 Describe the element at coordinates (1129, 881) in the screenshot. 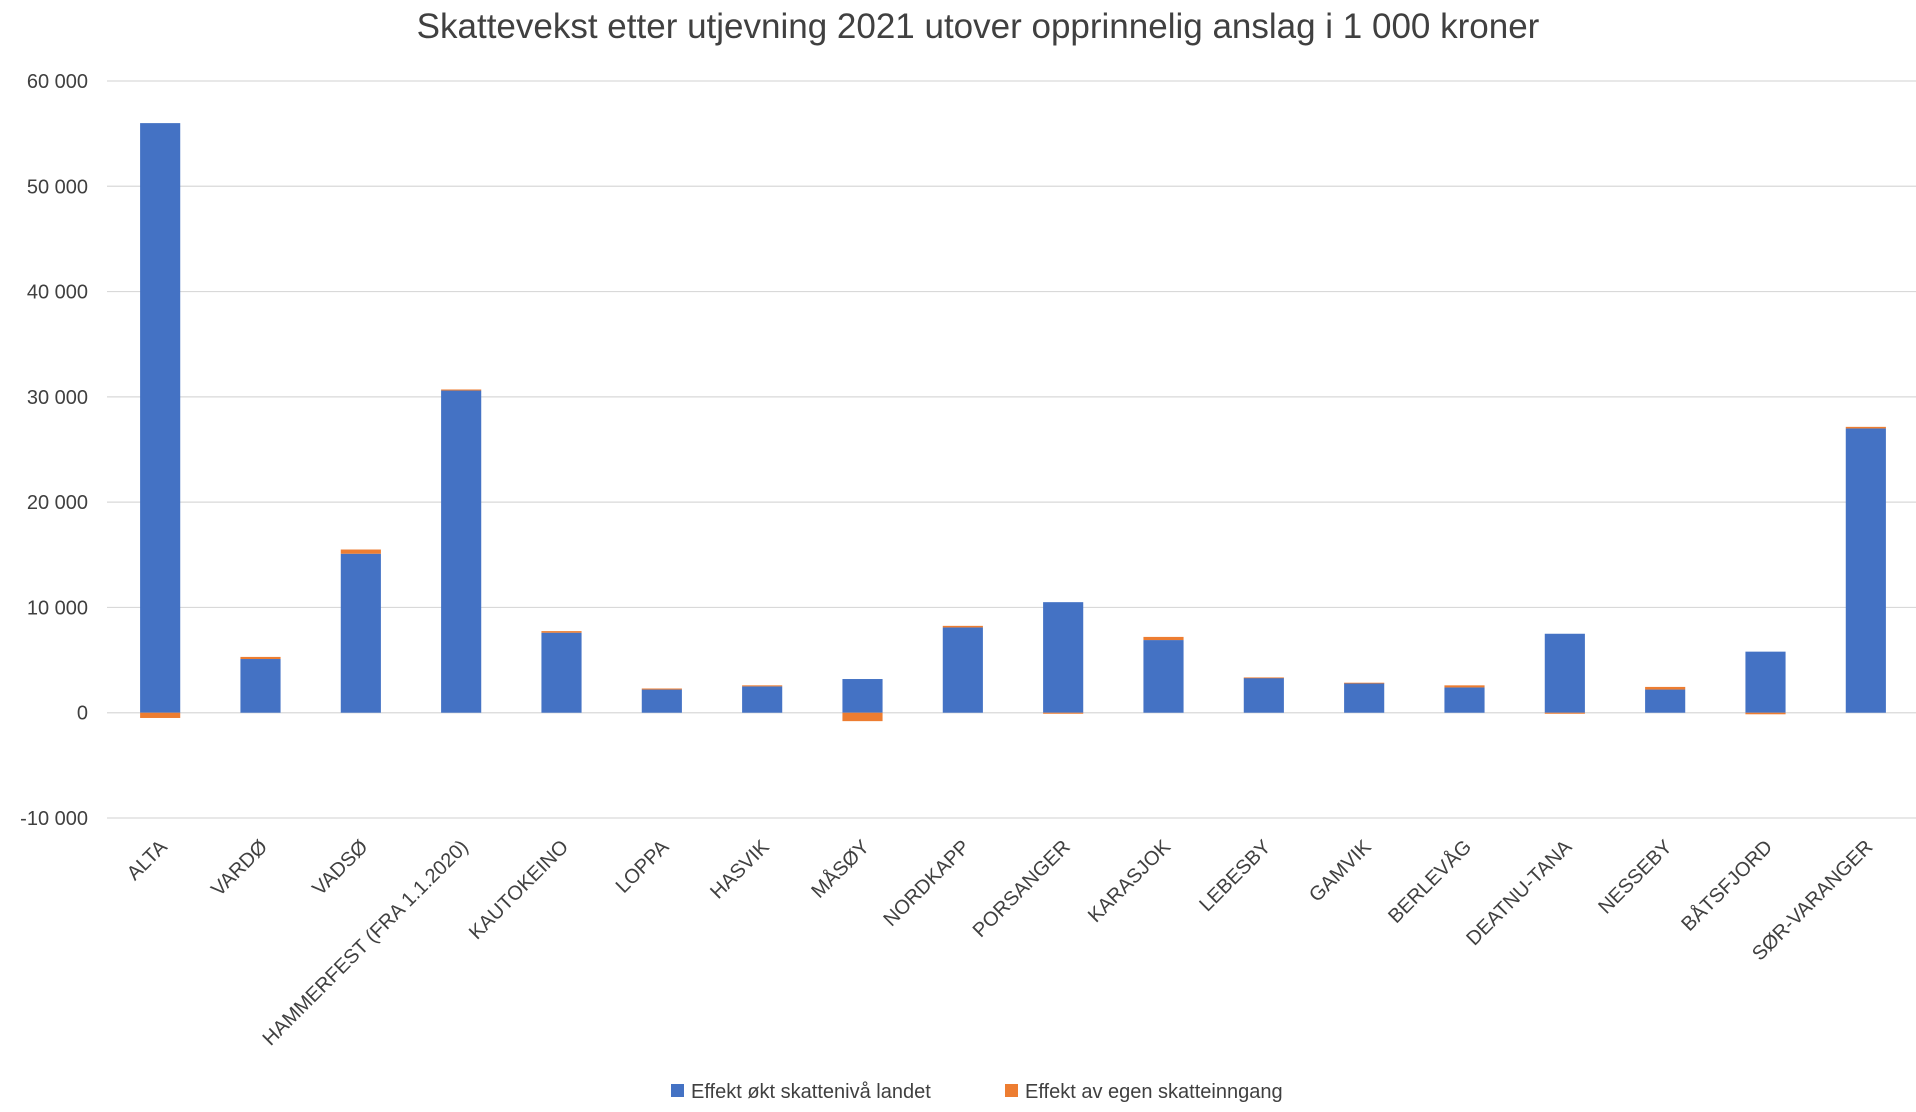

I see `x-tick-label: KARASJOK` at that location.